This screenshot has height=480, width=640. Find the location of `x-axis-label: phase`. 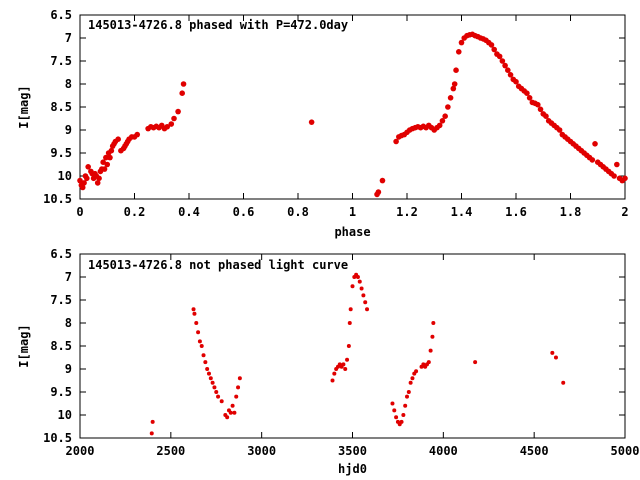

x-axis-label: phase is located at coordinates (352, 232).